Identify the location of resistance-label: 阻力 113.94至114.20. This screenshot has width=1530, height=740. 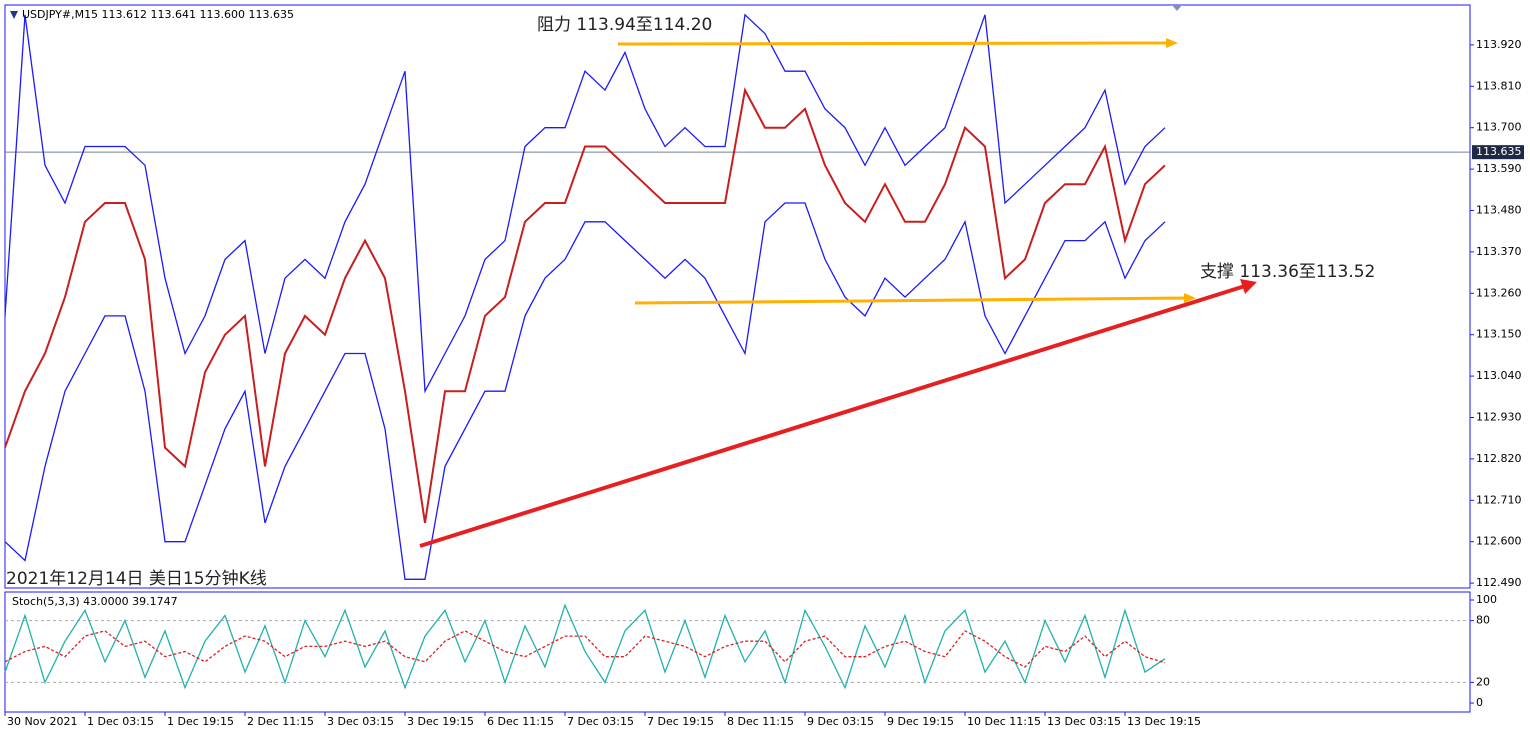
(624, 25).